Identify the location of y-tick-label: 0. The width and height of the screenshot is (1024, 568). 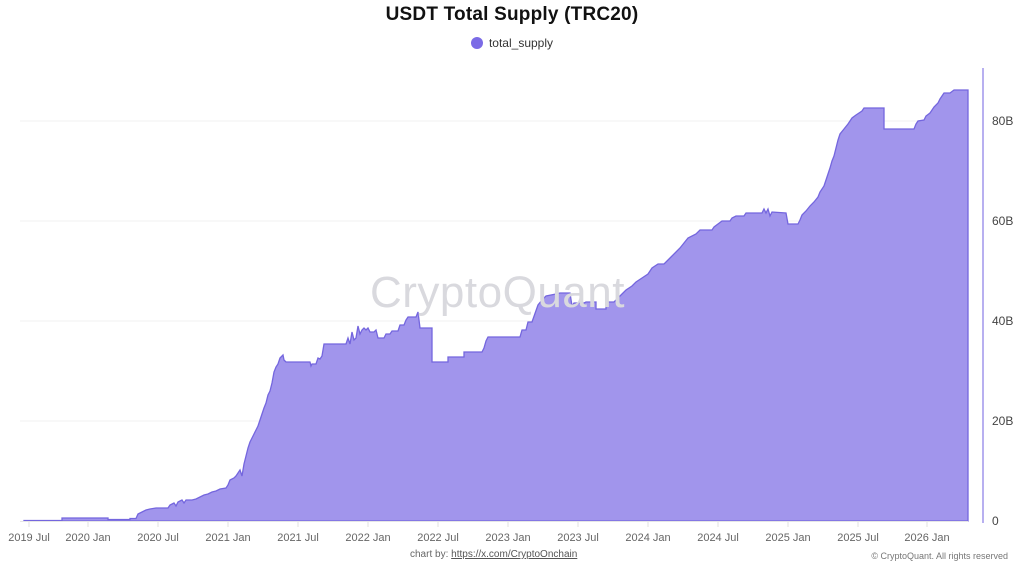
(995, 521).